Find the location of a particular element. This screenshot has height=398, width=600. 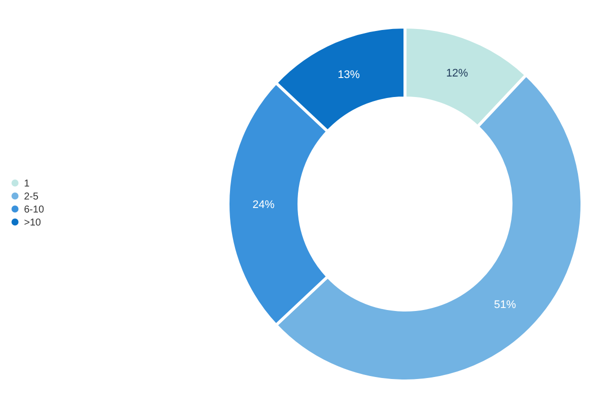

legend-label: 2-5 is located at coordinates (31, 197).